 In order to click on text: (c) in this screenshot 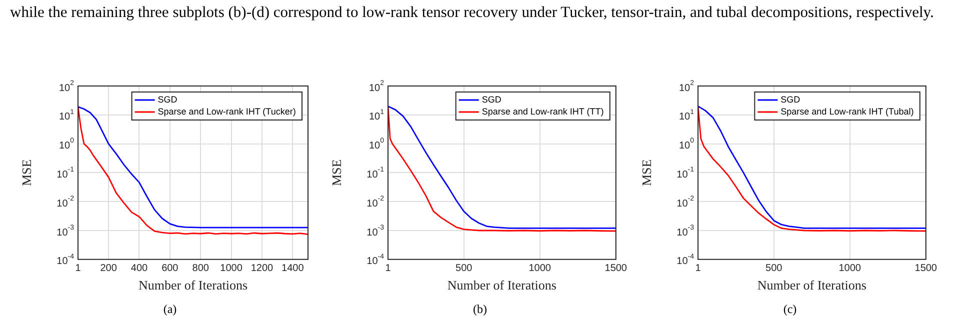, I will do `click(790, 309)`.